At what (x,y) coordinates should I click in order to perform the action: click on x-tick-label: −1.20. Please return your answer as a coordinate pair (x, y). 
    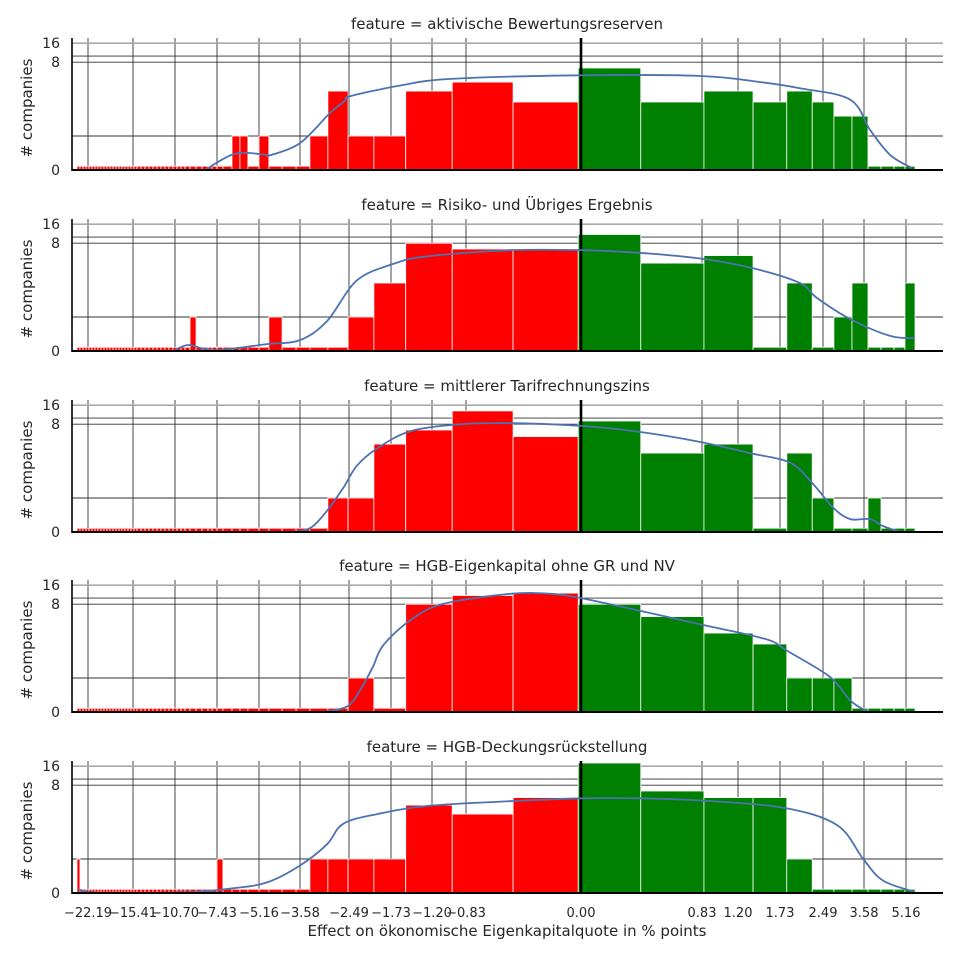
    Looking at the image, I should click on (432, 913).